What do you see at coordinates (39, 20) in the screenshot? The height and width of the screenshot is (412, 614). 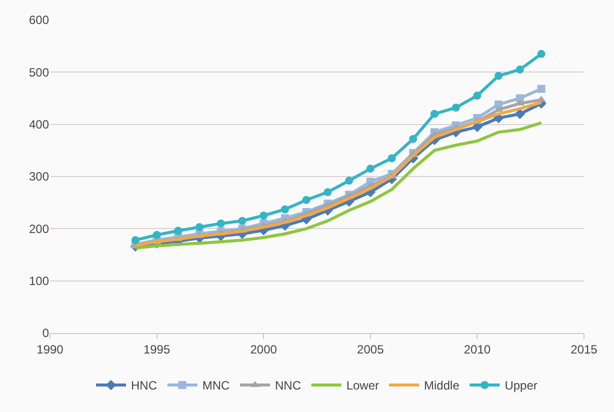 I see `y-tick-label: 600` at bounding box center [39, 20].